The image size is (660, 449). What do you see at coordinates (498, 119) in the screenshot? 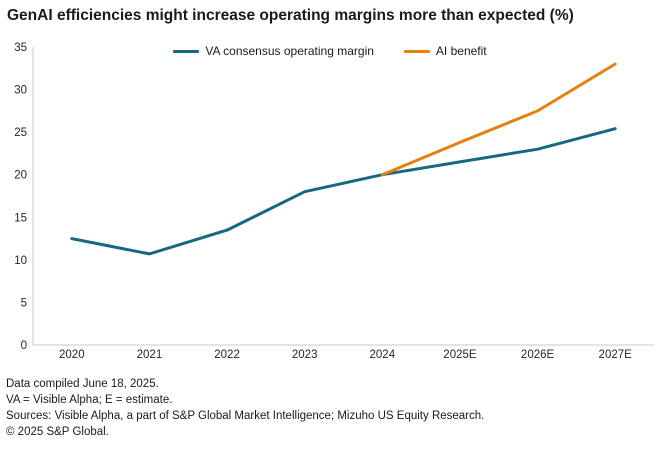
I see `series-line-ai-benefit` at bounding box center [498, 119].